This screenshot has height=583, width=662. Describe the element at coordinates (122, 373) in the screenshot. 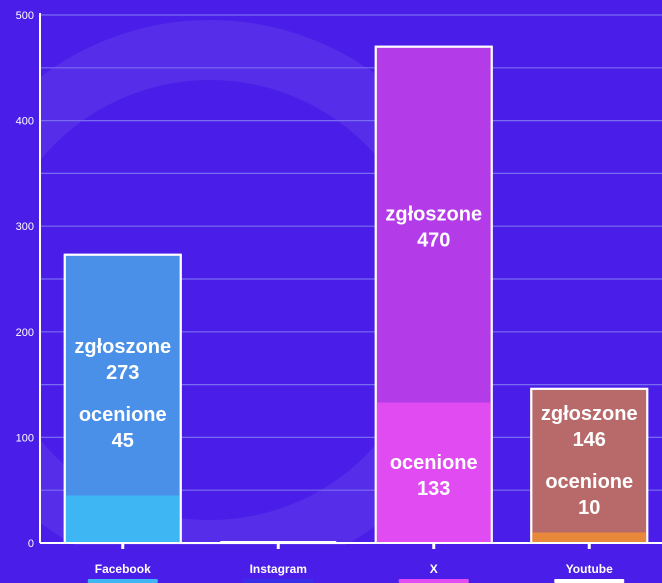

I see `bar-label-submitted-value: 273` at that location.